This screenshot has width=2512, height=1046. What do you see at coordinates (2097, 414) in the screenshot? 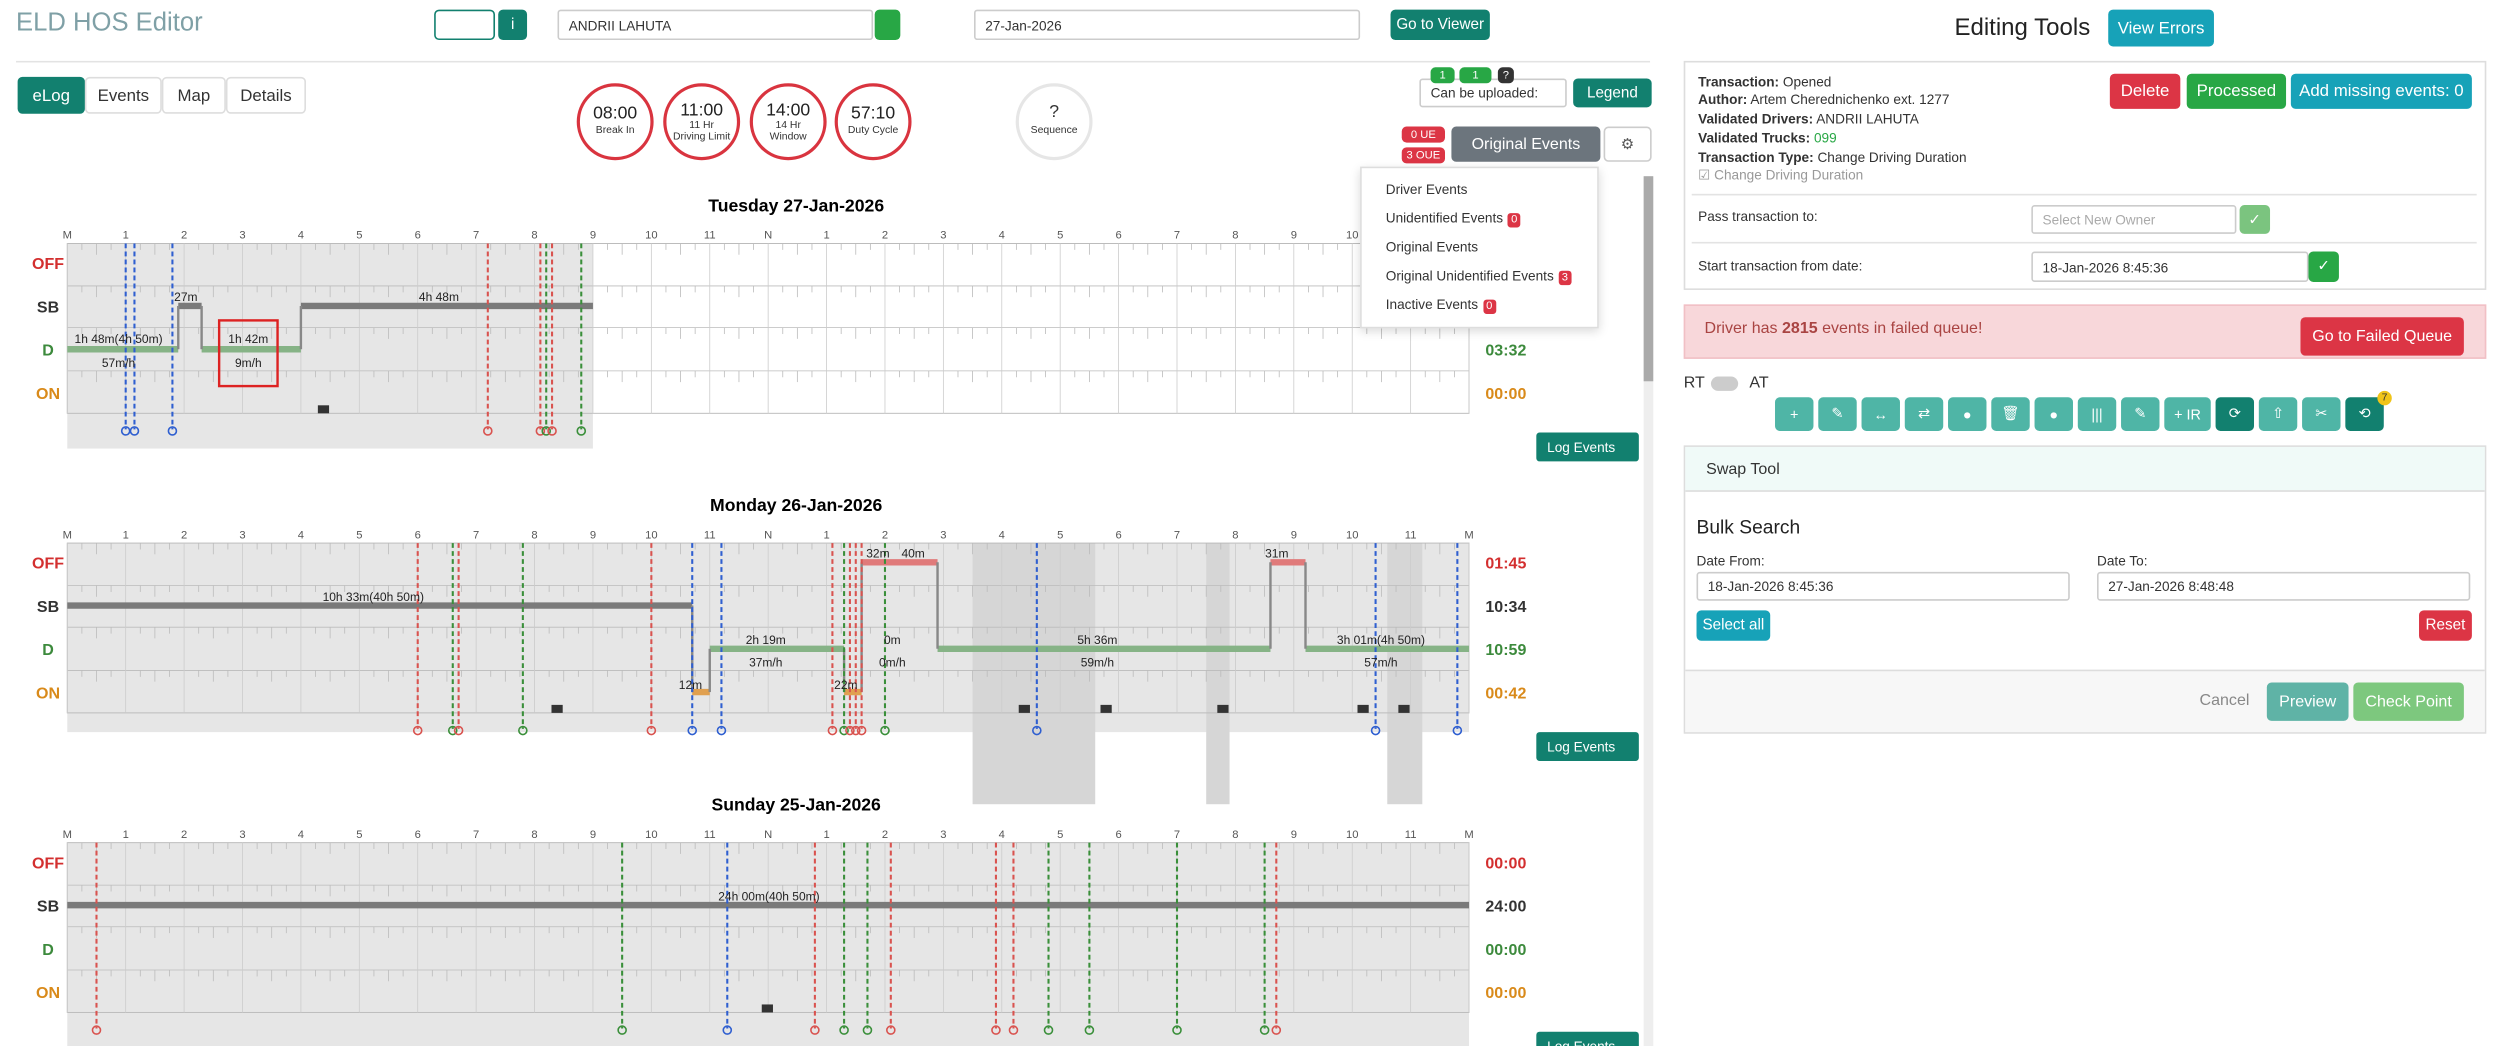
I see `tool-button: |||` at bounding box center [2097, 414].